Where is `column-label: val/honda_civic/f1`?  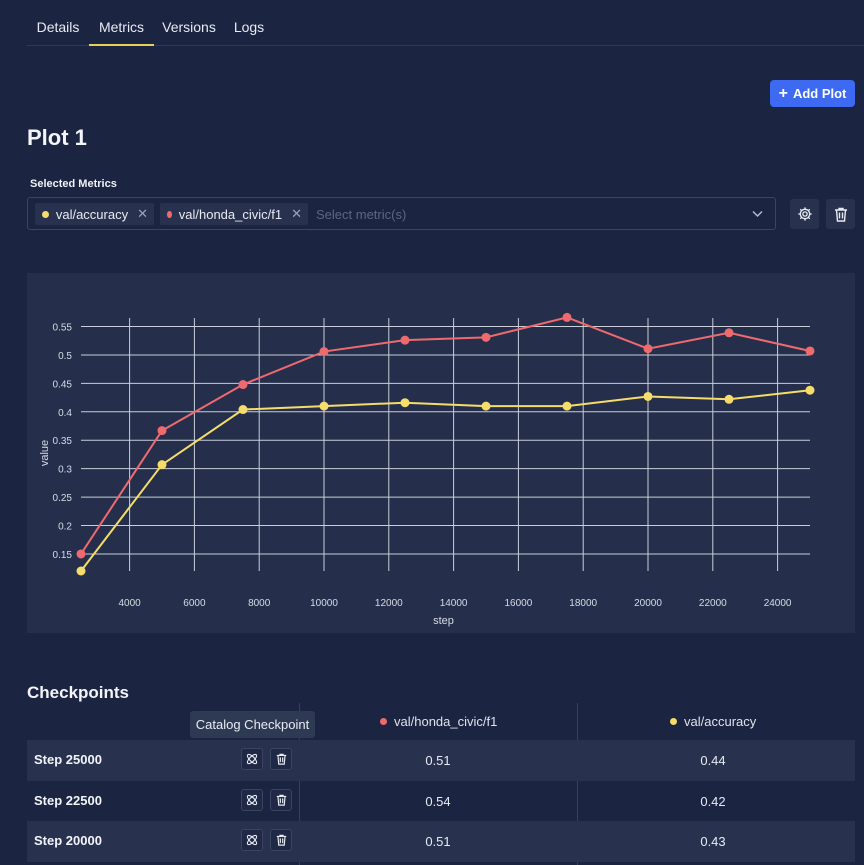 column-label: val/honda_civic/f1 is located at coordinates (446, 721).